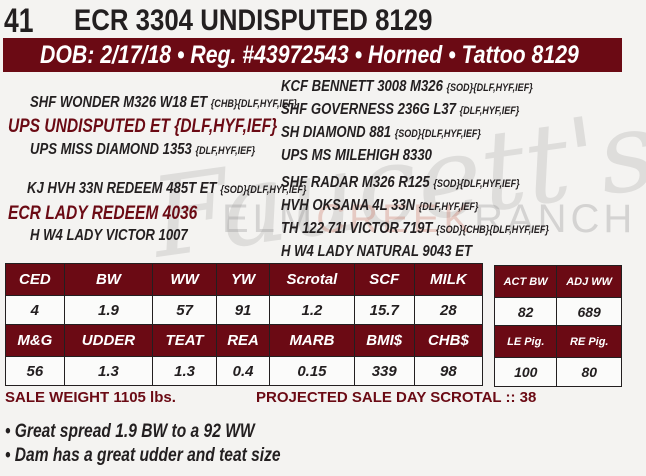 This screenshot has height=476, width=646. I want to click on projected-scrotal: PROJECTED SALE DAY SCROTAL :: 38, so click(396, 397).